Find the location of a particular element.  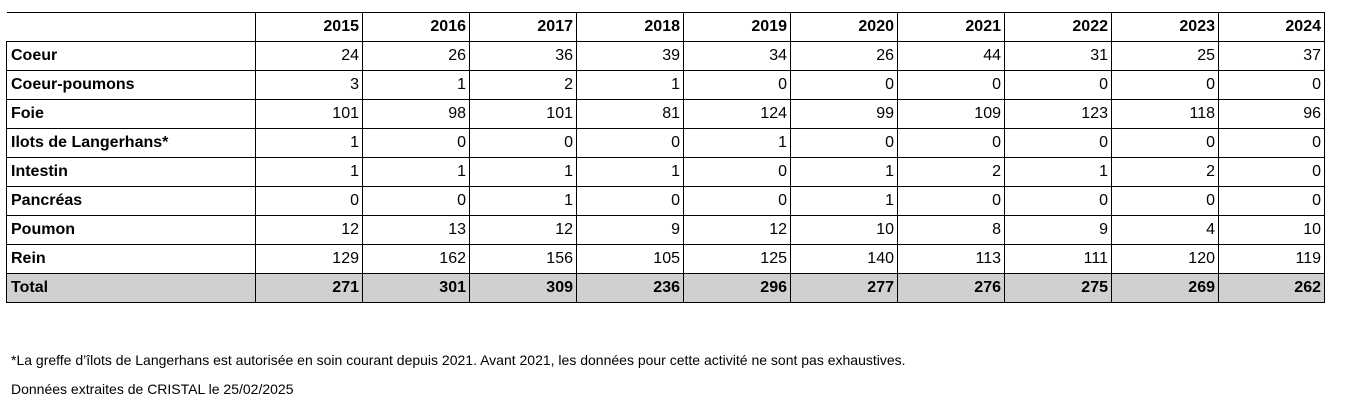

table-row: Ilots de Langerhans* 1 0 0 0 1 0 0 0 0 0 is located at coordinates (665, 143).